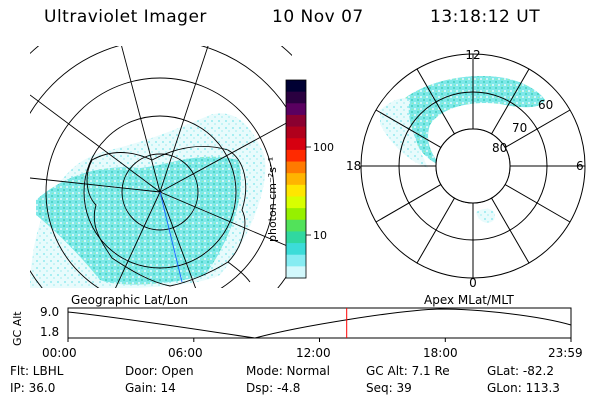  What do you see at coordinates (469, 300) in the screenshot?
I see `right-panel-caption: Apex MLat/MLT` at bounding box center [469, 300].